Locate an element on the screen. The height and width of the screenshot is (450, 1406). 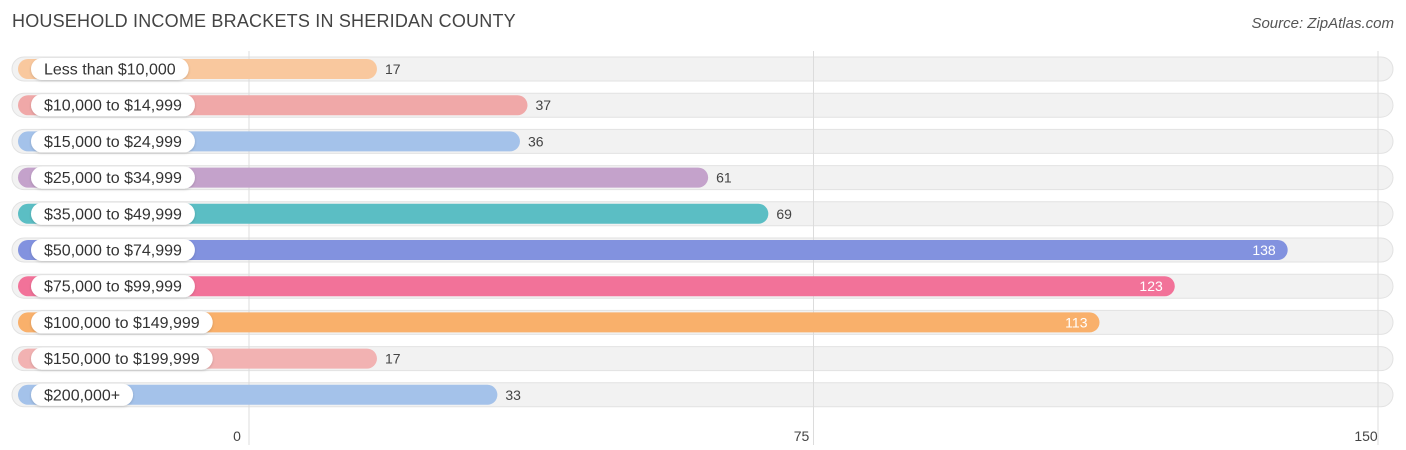
category-label: $10,000 to $14,999 is located at coordinates (113, 106).